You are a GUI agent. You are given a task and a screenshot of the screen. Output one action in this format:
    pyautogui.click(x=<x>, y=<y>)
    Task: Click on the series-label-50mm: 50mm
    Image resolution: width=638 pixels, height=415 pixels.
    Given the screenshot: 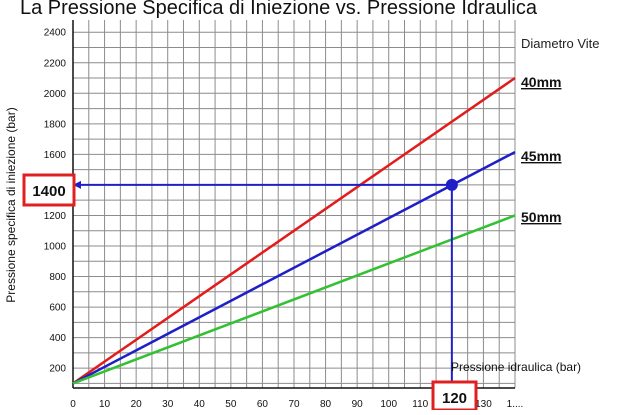 What is the action you would take?
    pyautogui.click(x=541, y=217)
    